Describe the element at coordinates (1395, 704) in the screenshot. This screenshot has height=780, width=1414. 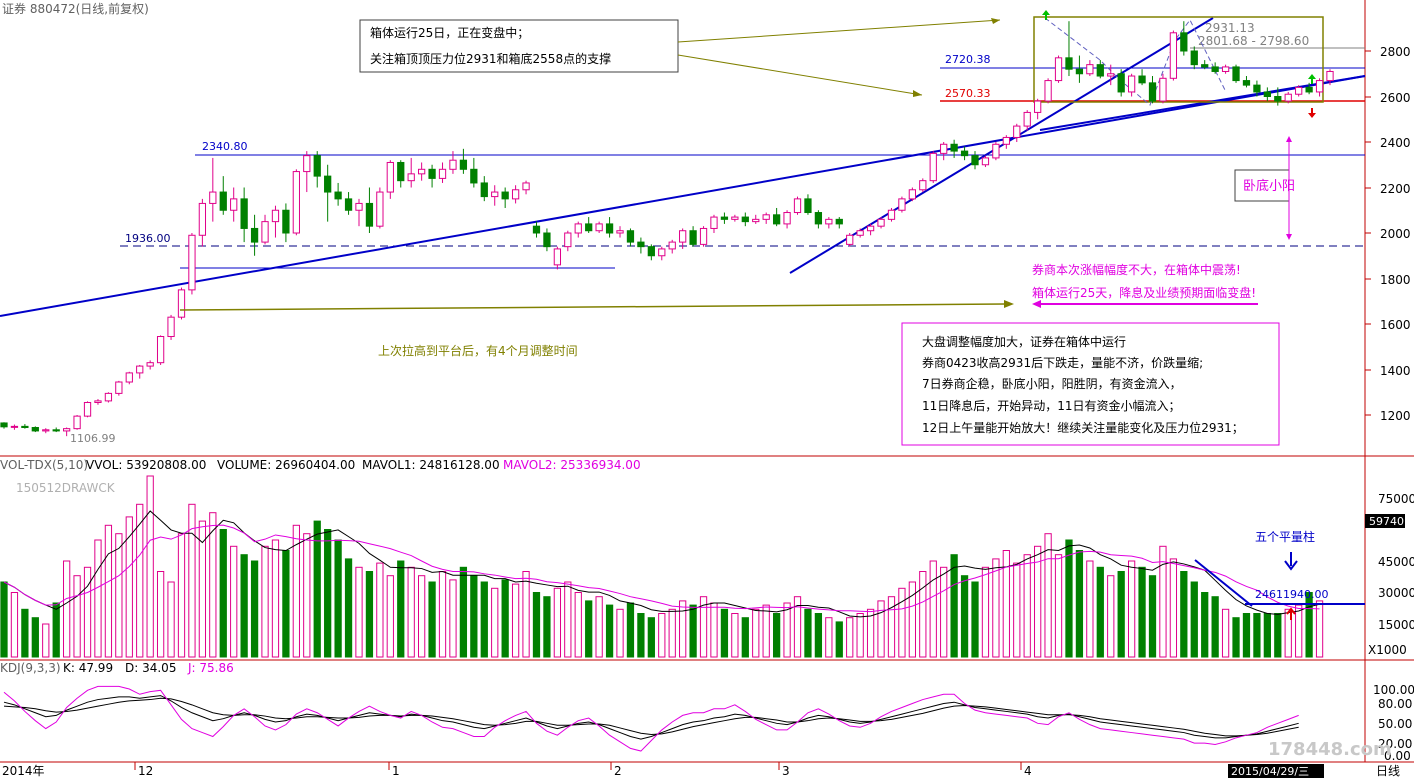
I see `kdj-tick: 80.00` at that location.